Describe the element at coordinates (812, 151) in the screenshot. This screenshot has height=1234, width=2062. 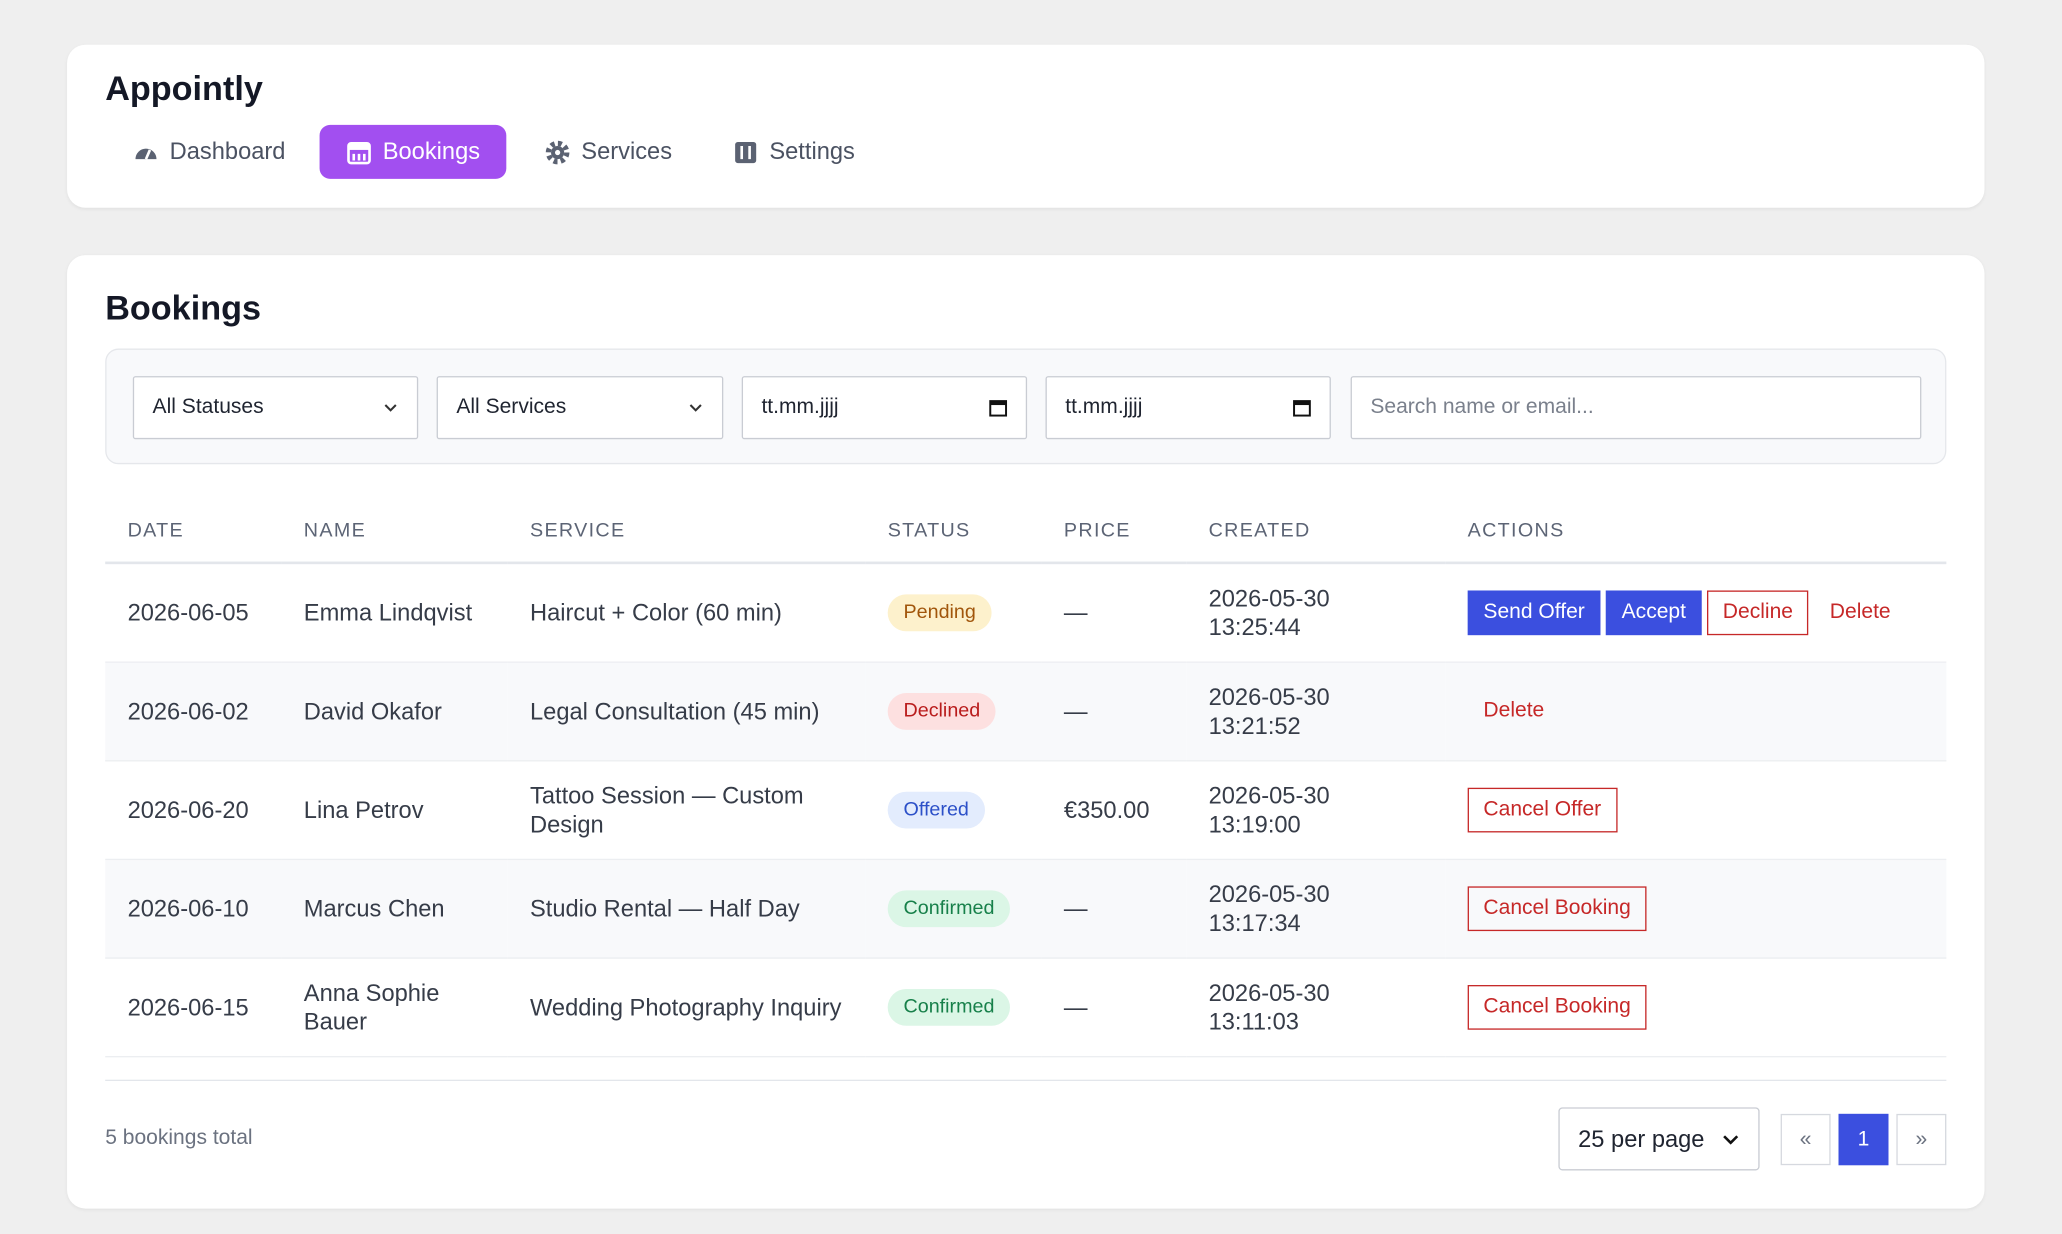
I see `nav-label: Settings` at that location.